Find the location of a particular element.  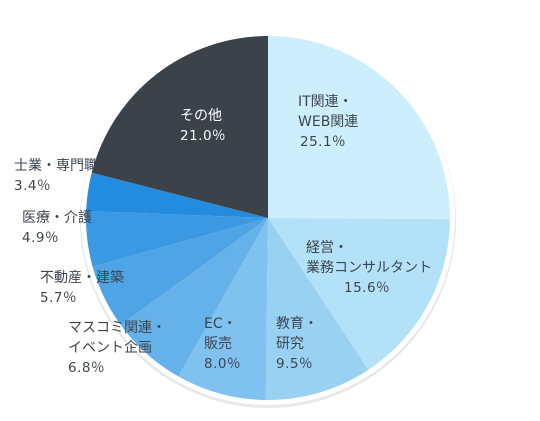

slice-consulting is located at coordinates (359, 294).